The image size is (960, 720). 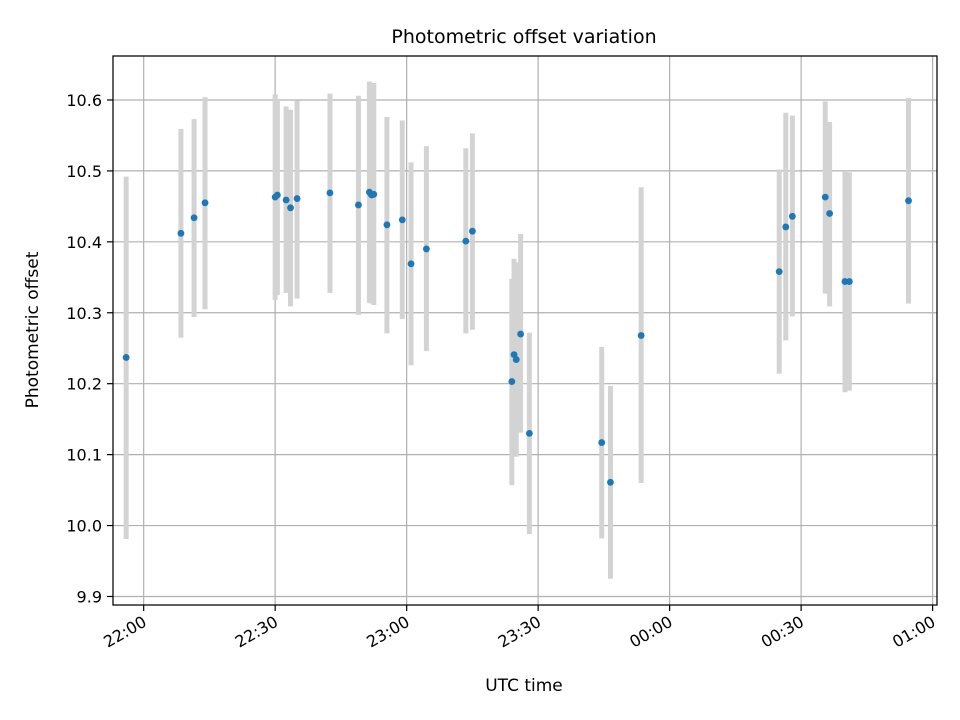 I want to click on y-axis-ticks: 9.9 10.0 10.1 10.2 10.3 10.4 10.5 10.6, so click(x=89, y=348).